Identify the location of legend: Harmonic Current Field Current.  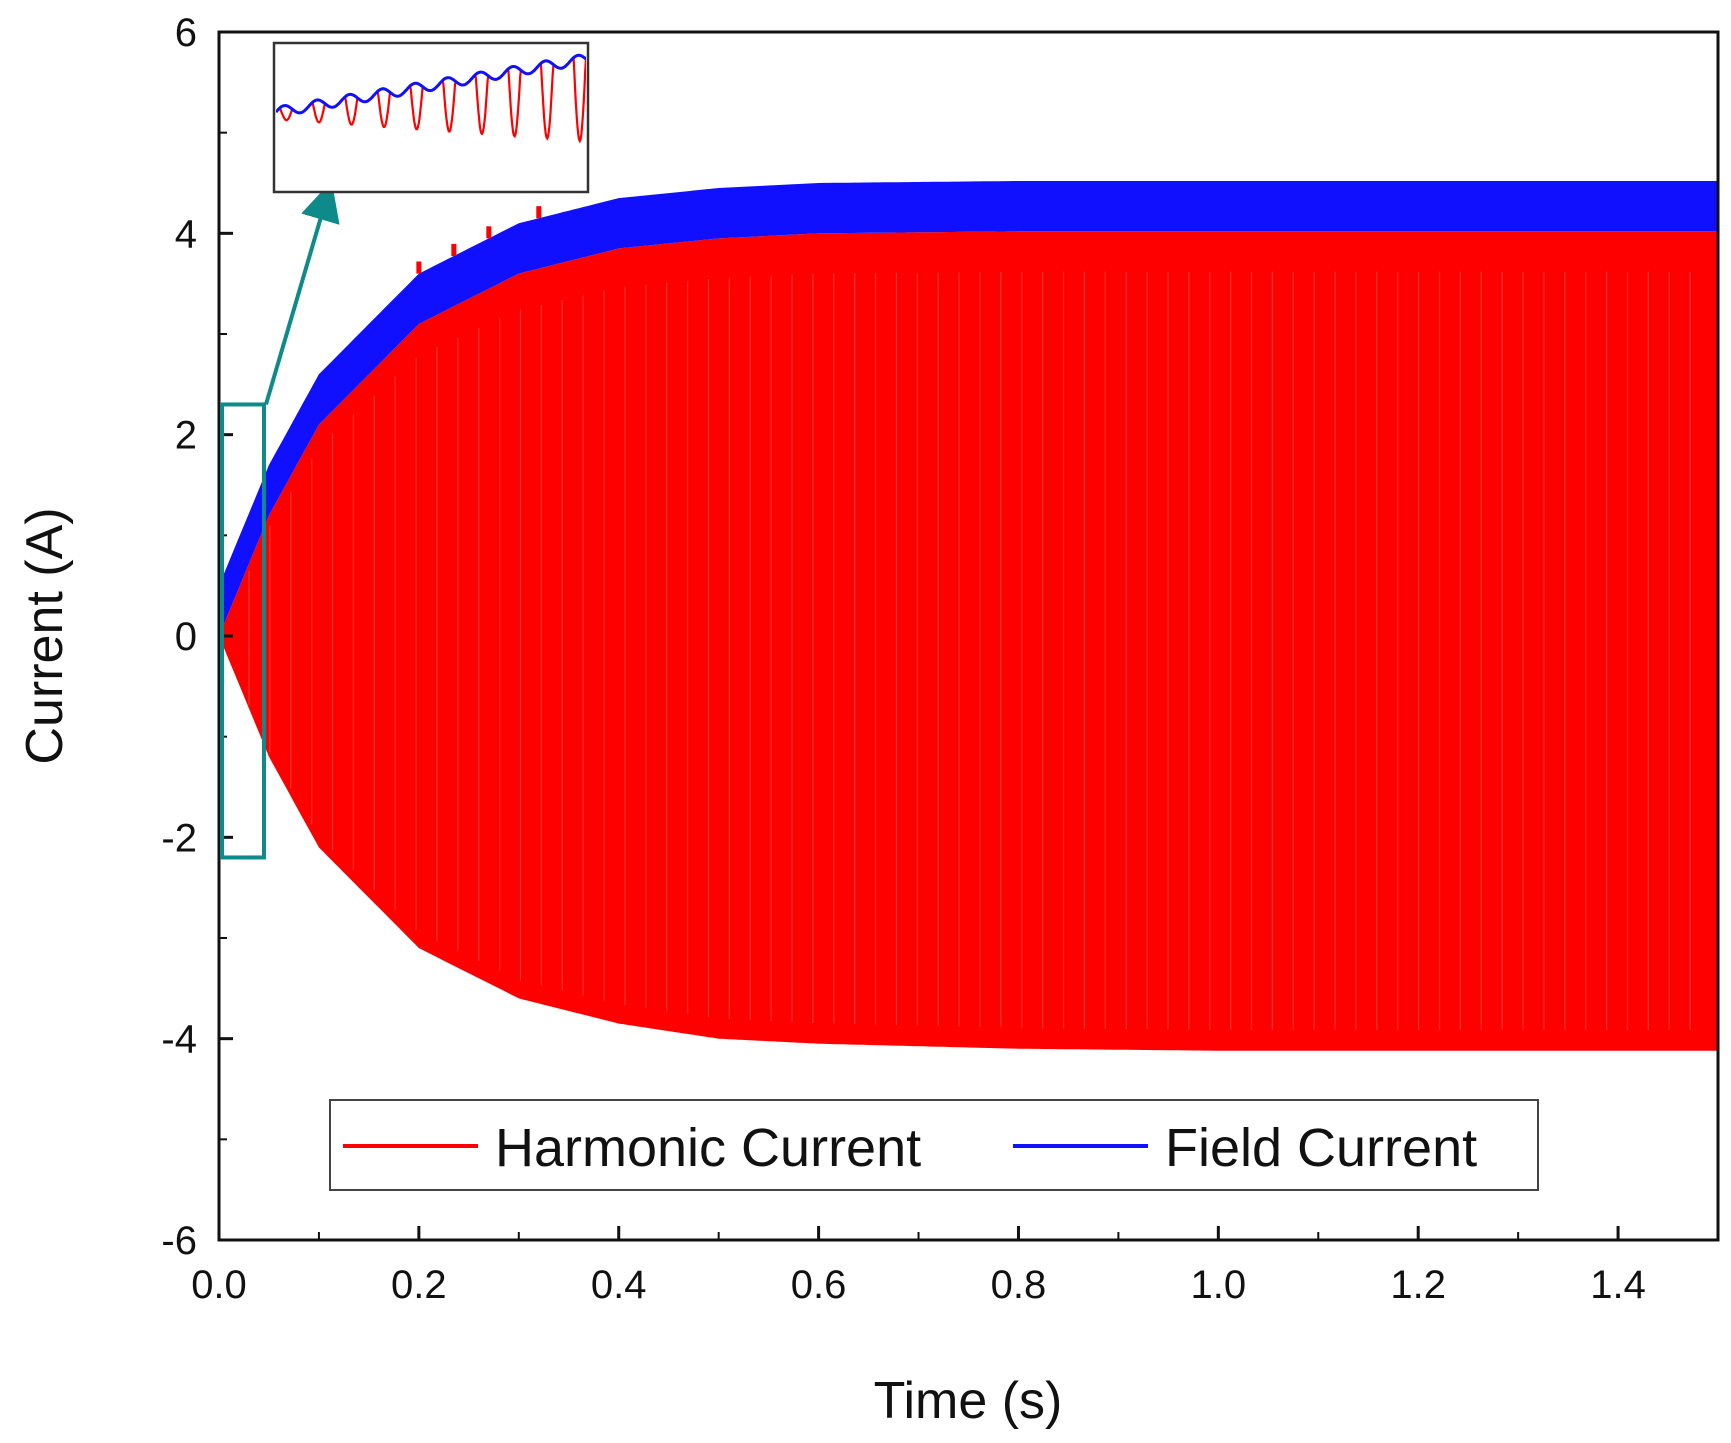
(934, 1145).